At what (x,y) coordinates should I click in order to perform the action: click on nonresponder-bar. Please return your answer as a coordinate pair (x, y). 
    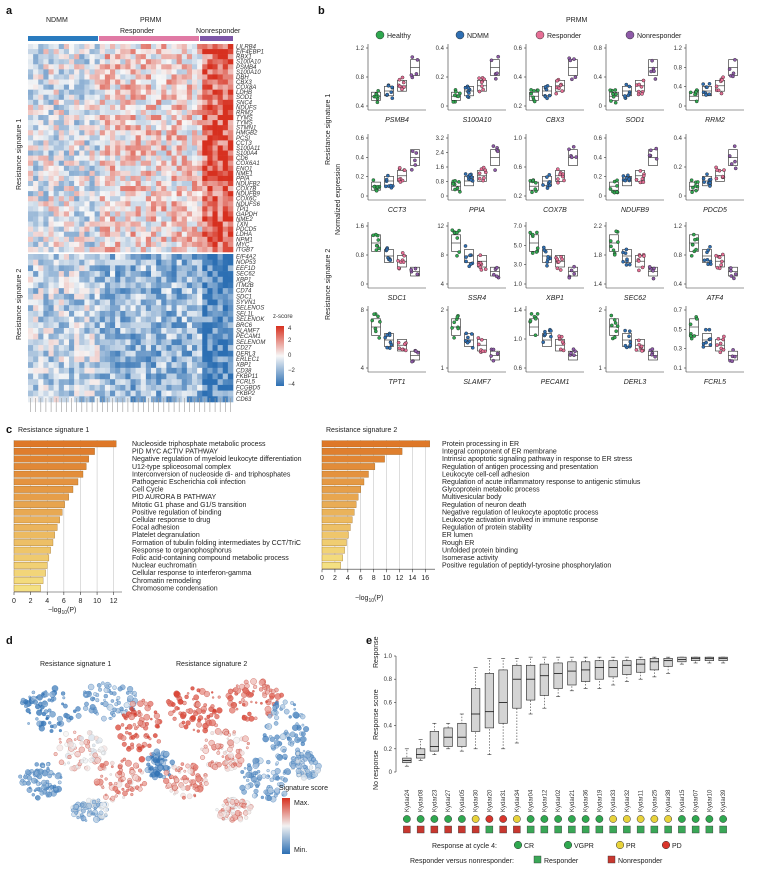
    Looking at the image, I should click on (216, 38).